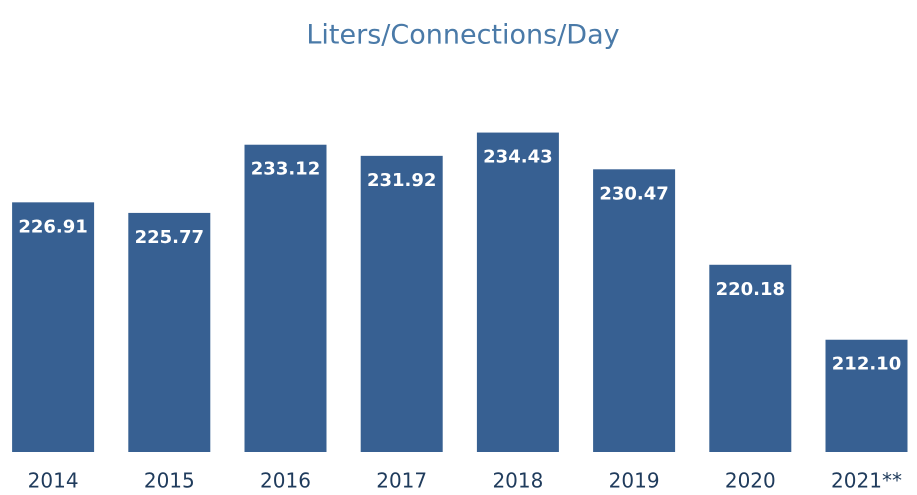  What do you see at coordinates (401, 180) in the screenshot?
I see `data-label: 231.92` at bounding box center [401, 180].